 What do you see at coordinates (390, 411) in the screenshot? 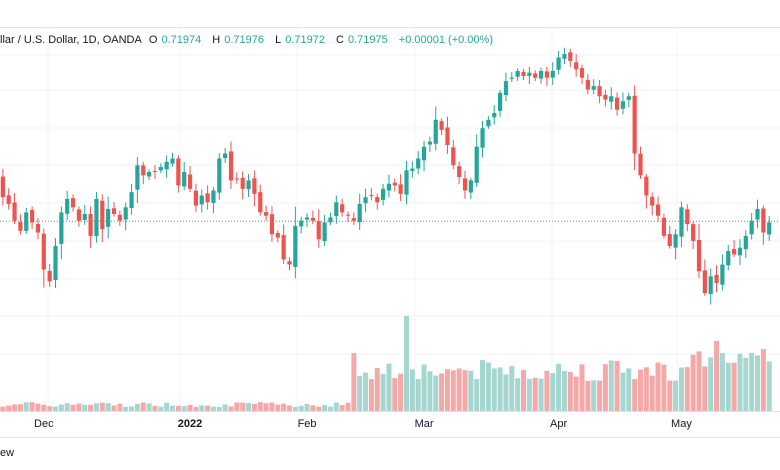
I see `time-axis-border` at bounding box center [390, 411].